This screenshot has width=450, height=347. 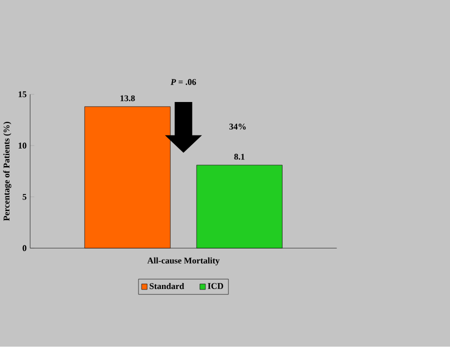 I want to click on x-tick-label: All-cause Mortality, so click(x=183, y=262).